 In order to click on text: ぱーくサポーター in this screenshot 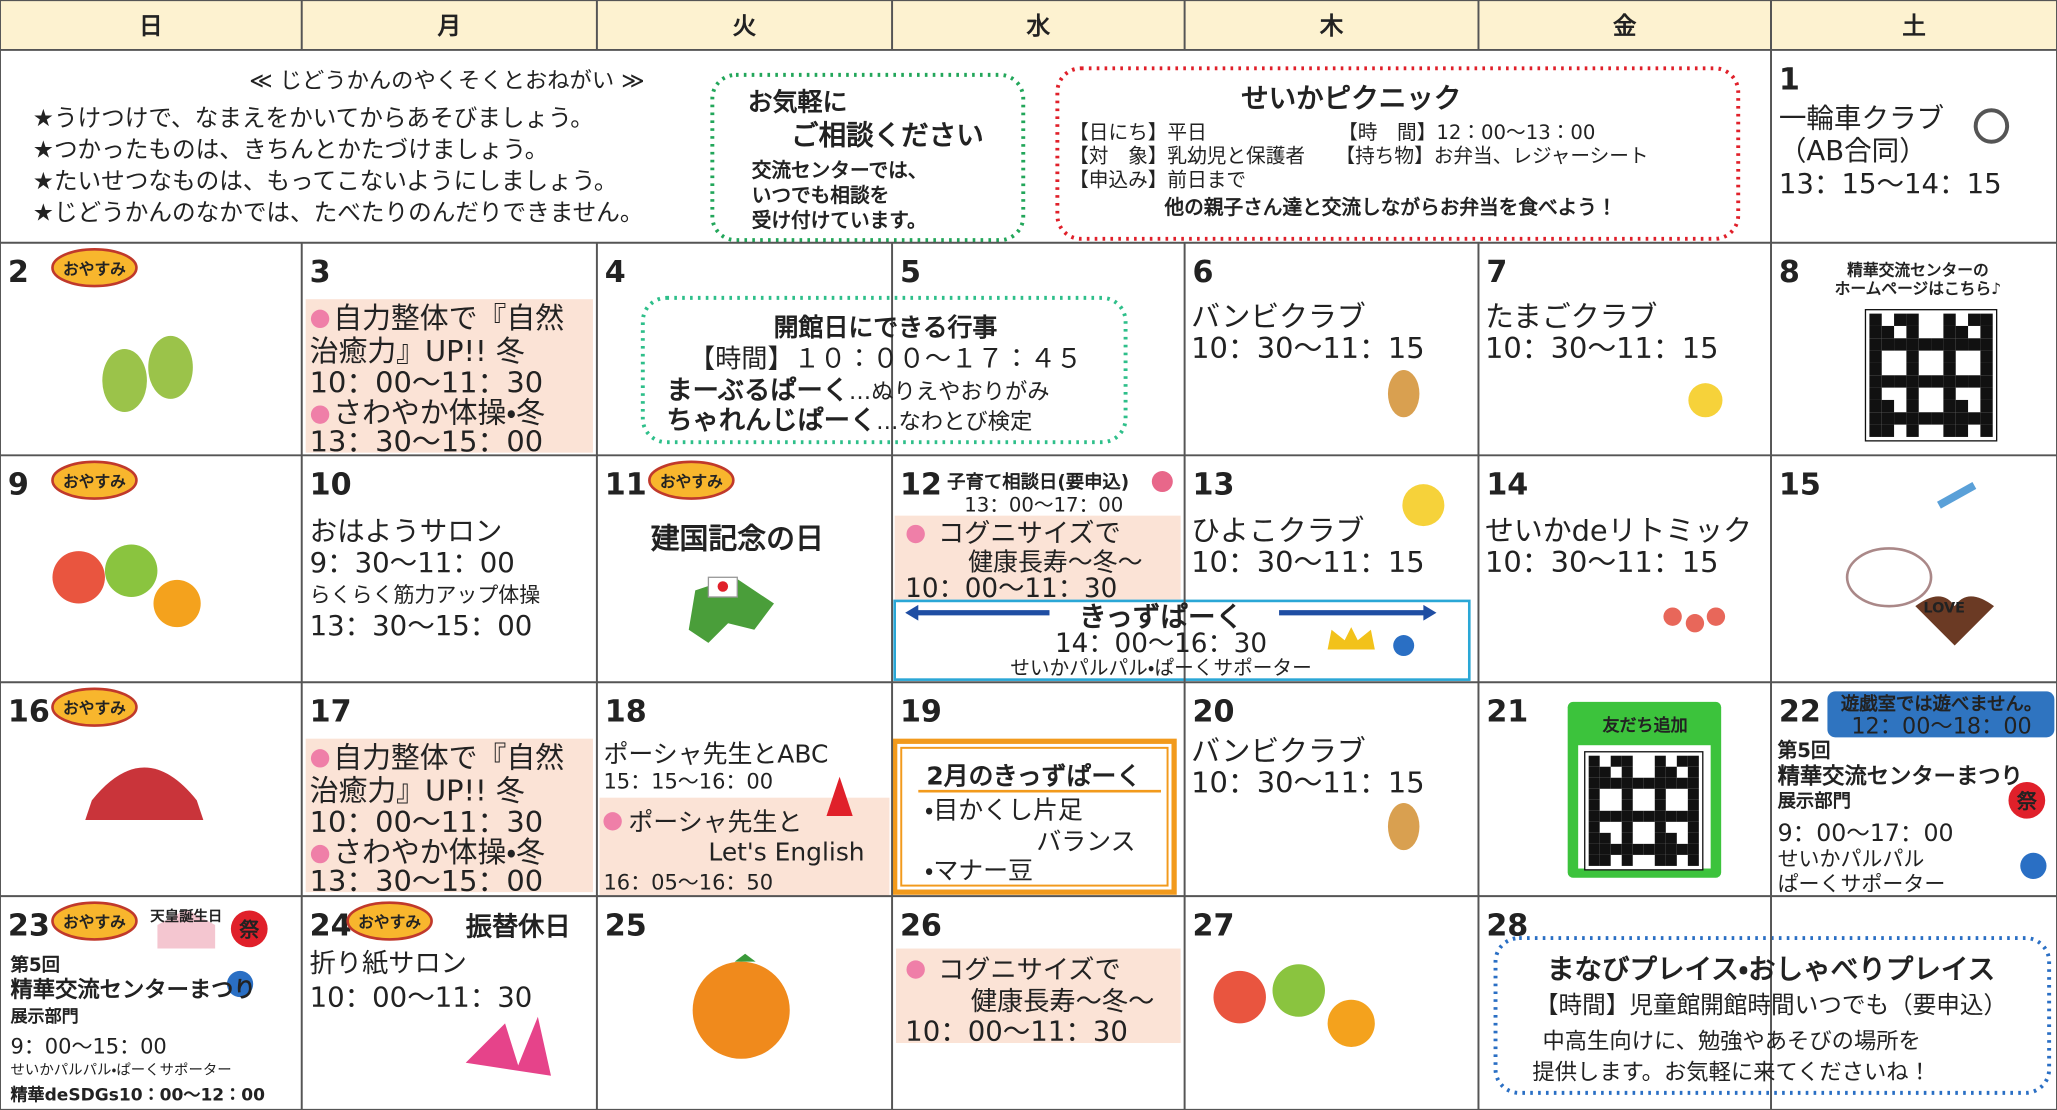, I will do `click(1862, 884)`.